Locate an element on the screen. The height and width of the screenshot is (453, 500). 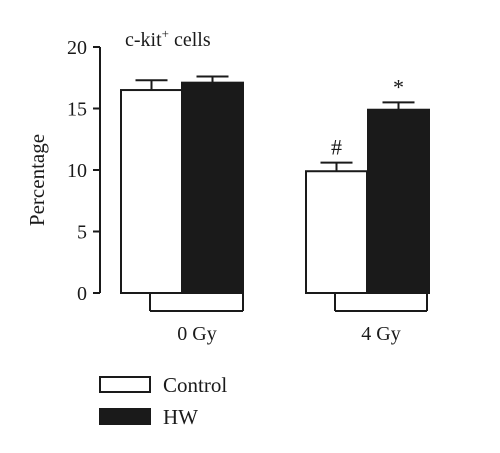
bar-hw-4gy is located at coordinates (398, 201).